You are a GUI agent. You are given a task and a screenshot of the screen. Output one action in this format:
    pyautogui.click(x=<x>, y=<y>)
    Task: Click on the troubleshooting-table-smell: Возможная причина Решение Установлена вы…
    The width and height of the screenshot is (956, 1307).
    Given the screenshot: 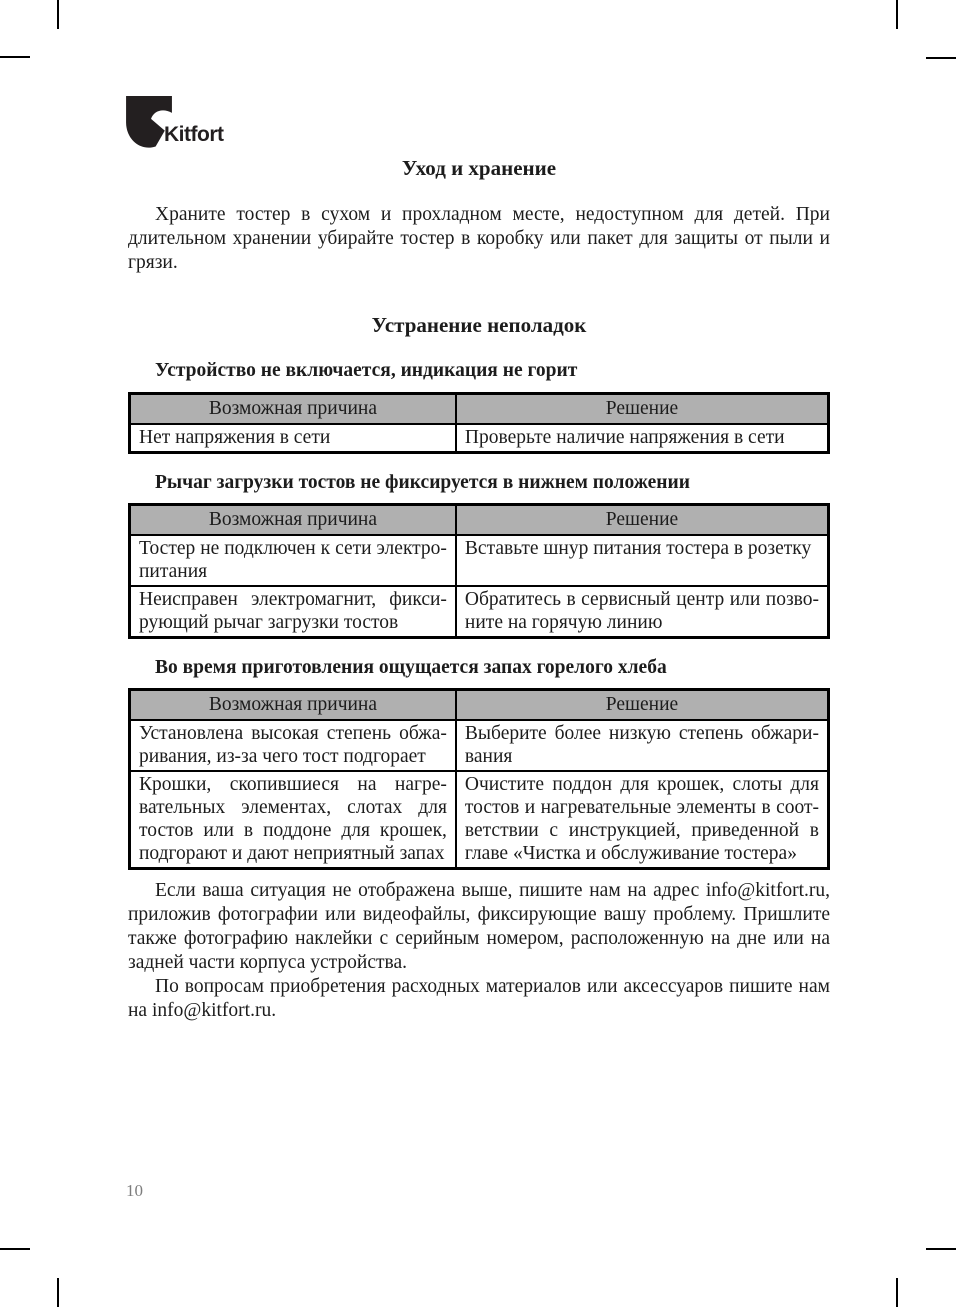 What is the action you would take?
    pyautogui.click(x=479, y=779)
    